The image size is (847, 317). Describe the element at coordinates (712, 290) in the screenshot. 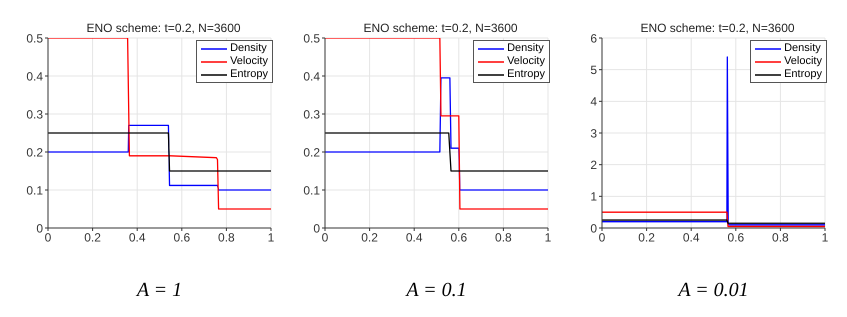

I see `x-axis-title: A = 0.01` at that location.